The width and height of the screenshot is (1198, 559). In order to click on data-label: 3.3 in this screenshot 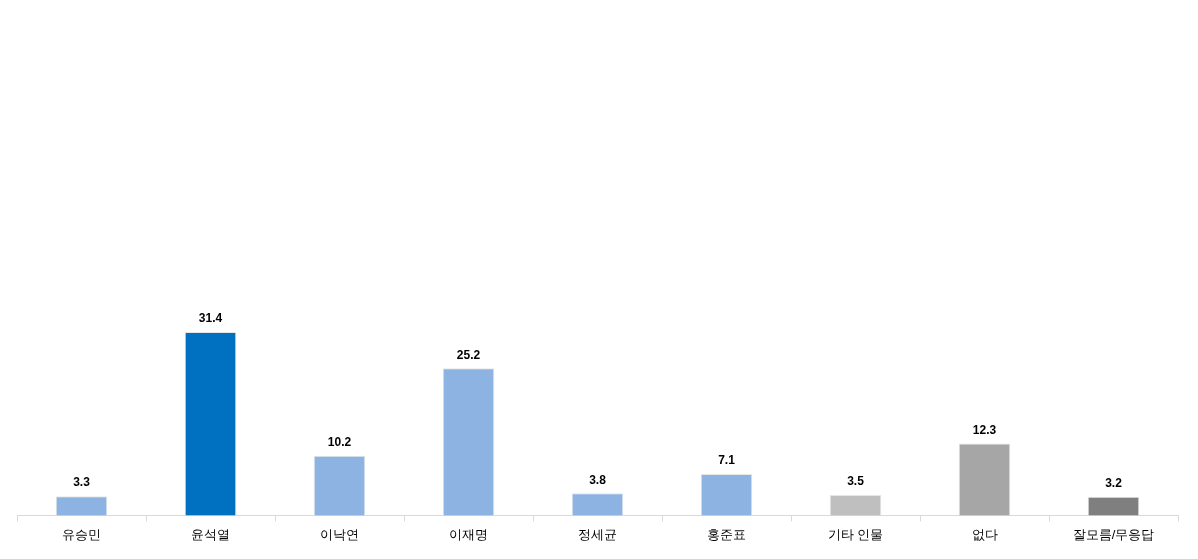, I will do `click(82, 482)`.